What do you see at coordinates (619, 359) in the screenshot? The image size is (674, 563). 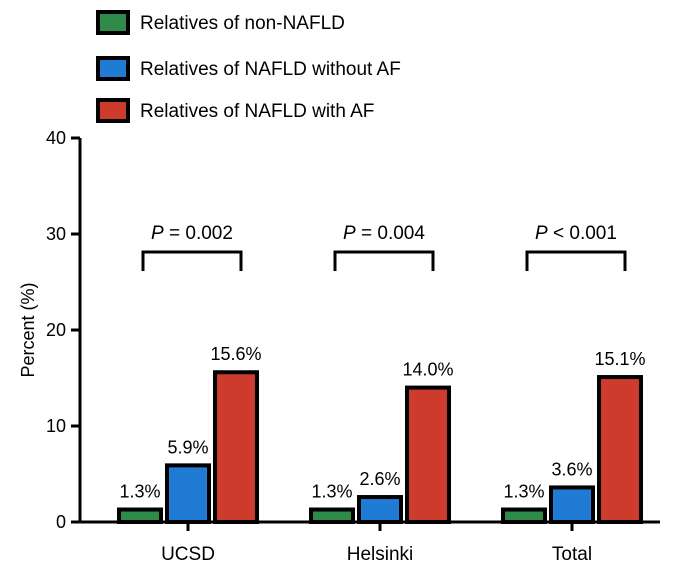 I see `bar-value-label: 15.1%` at bounding box center [619, 359].